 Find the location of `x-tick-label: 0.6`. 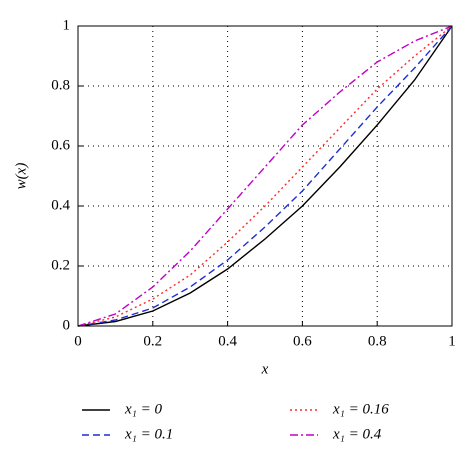

x-tick-label: 0.6 is located at coordinates (302, 341).